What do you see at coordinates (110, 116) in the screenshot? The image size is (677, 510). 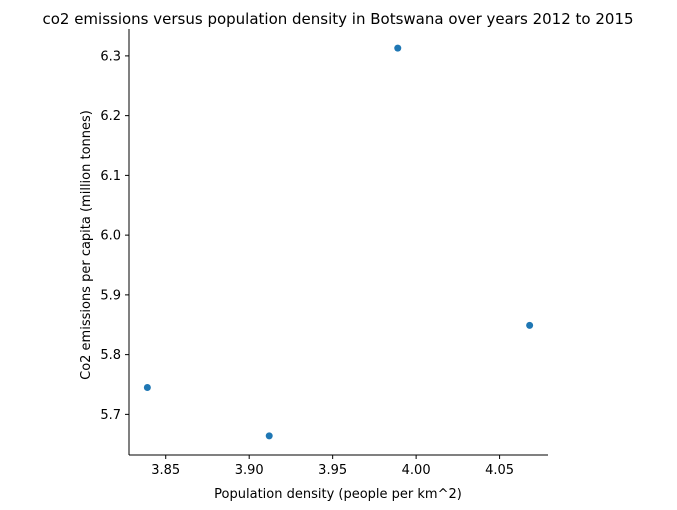 I see `y-tick-label: 6.2` at bounding box center [110, 116].